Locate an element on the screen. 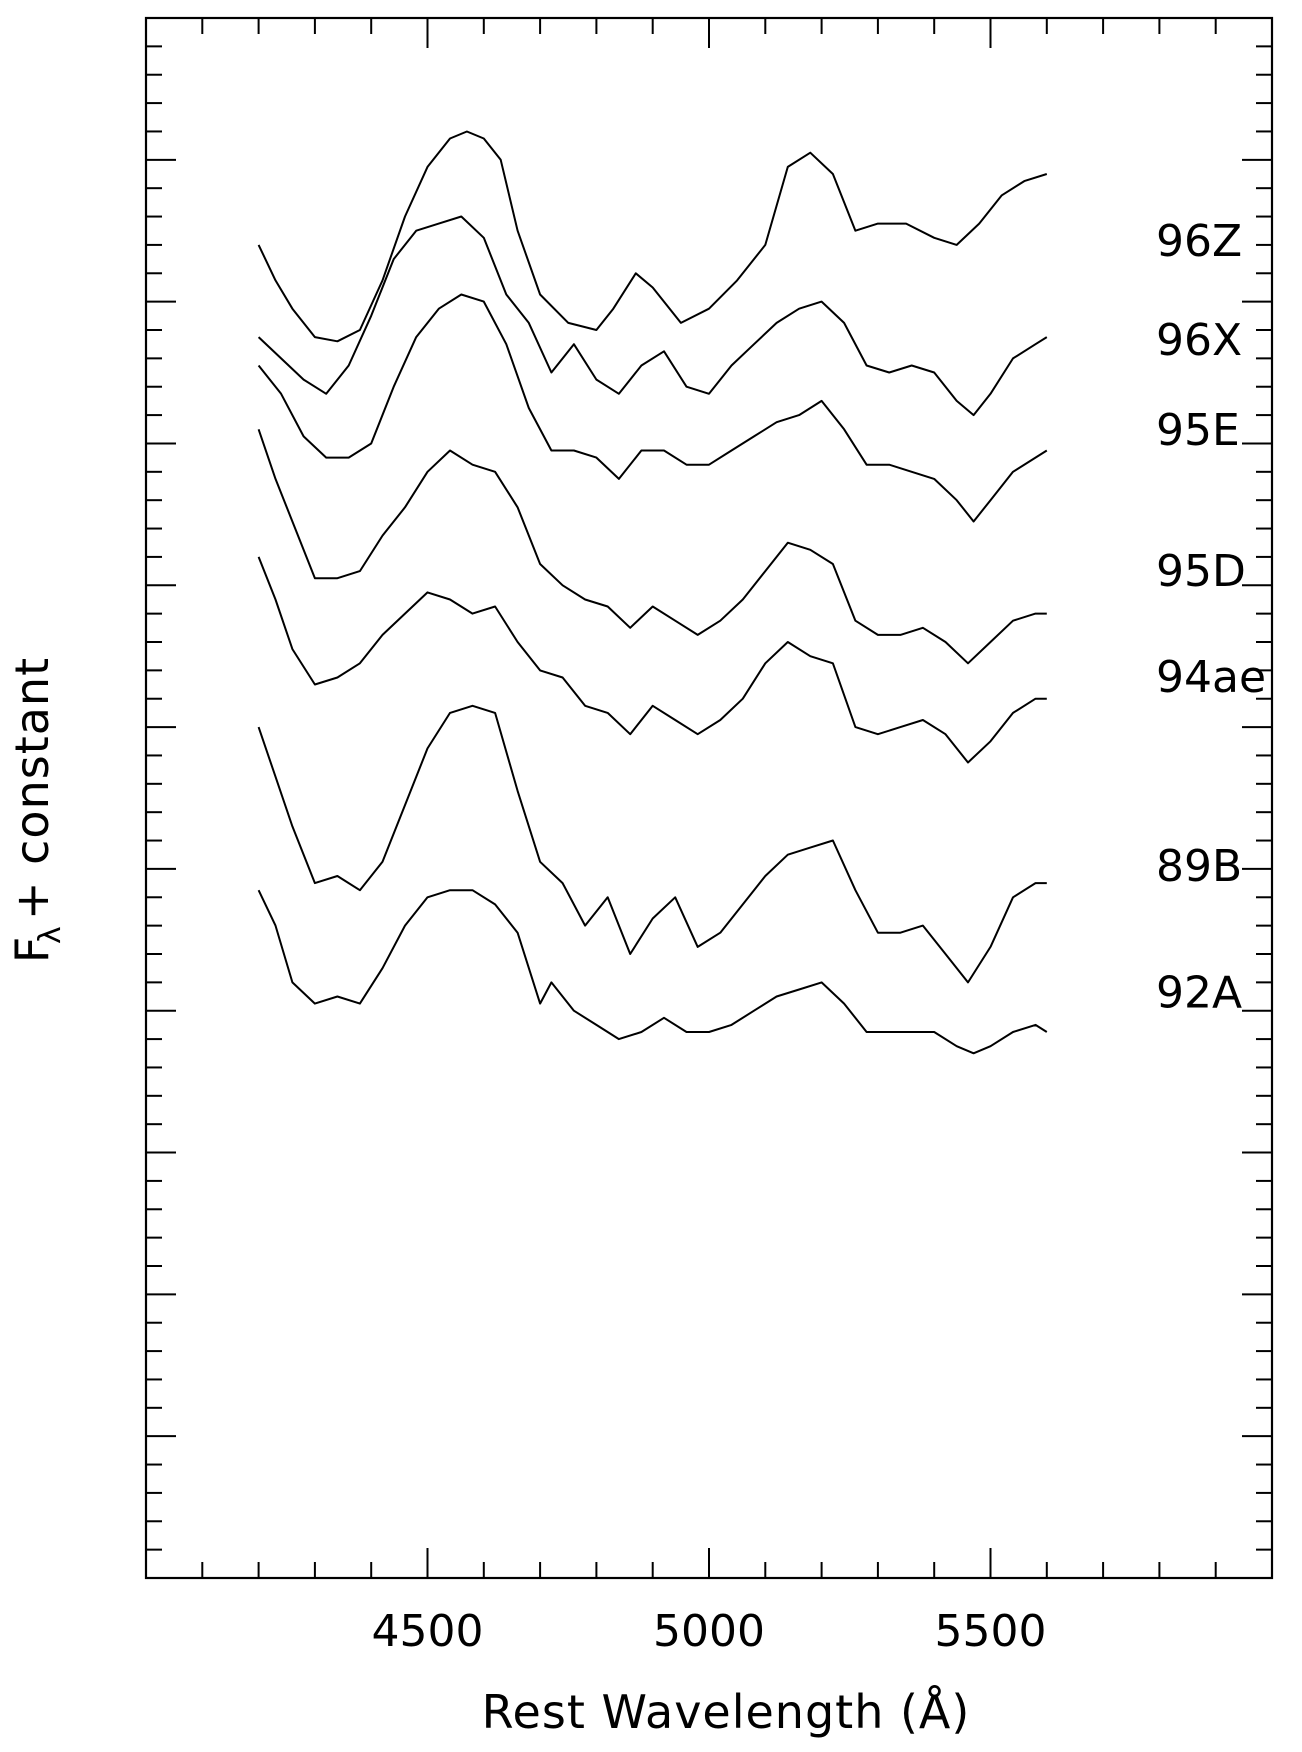  spectrum-line-89B is located at coordinates (652, 844).